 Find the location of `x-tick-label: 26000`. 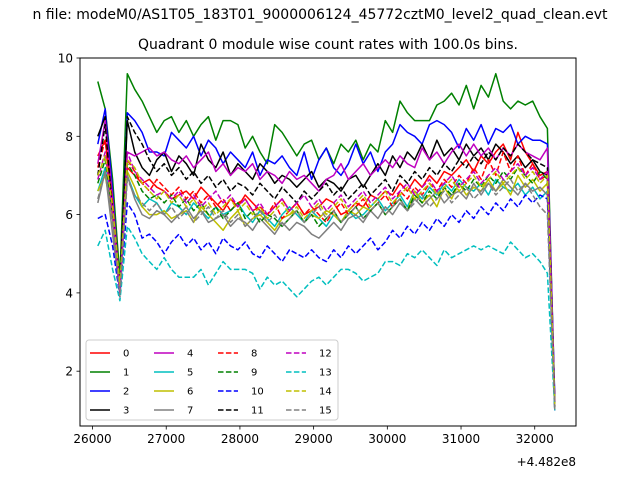

x-tick-label: 26000 is located at coordinates (92, 439).